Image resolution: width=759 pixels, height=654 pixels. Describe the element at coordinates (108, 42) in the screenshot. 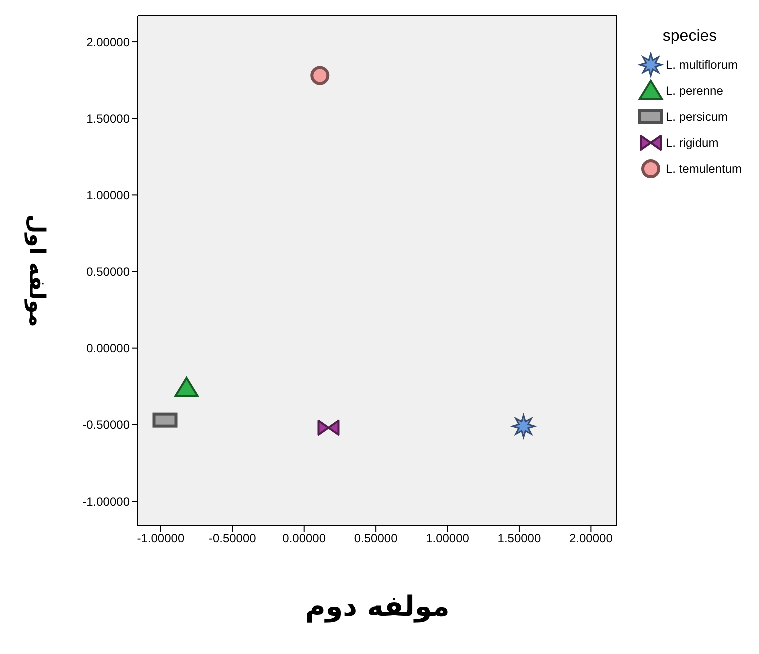

I see `y-tick-label: 2.00000` at that location.